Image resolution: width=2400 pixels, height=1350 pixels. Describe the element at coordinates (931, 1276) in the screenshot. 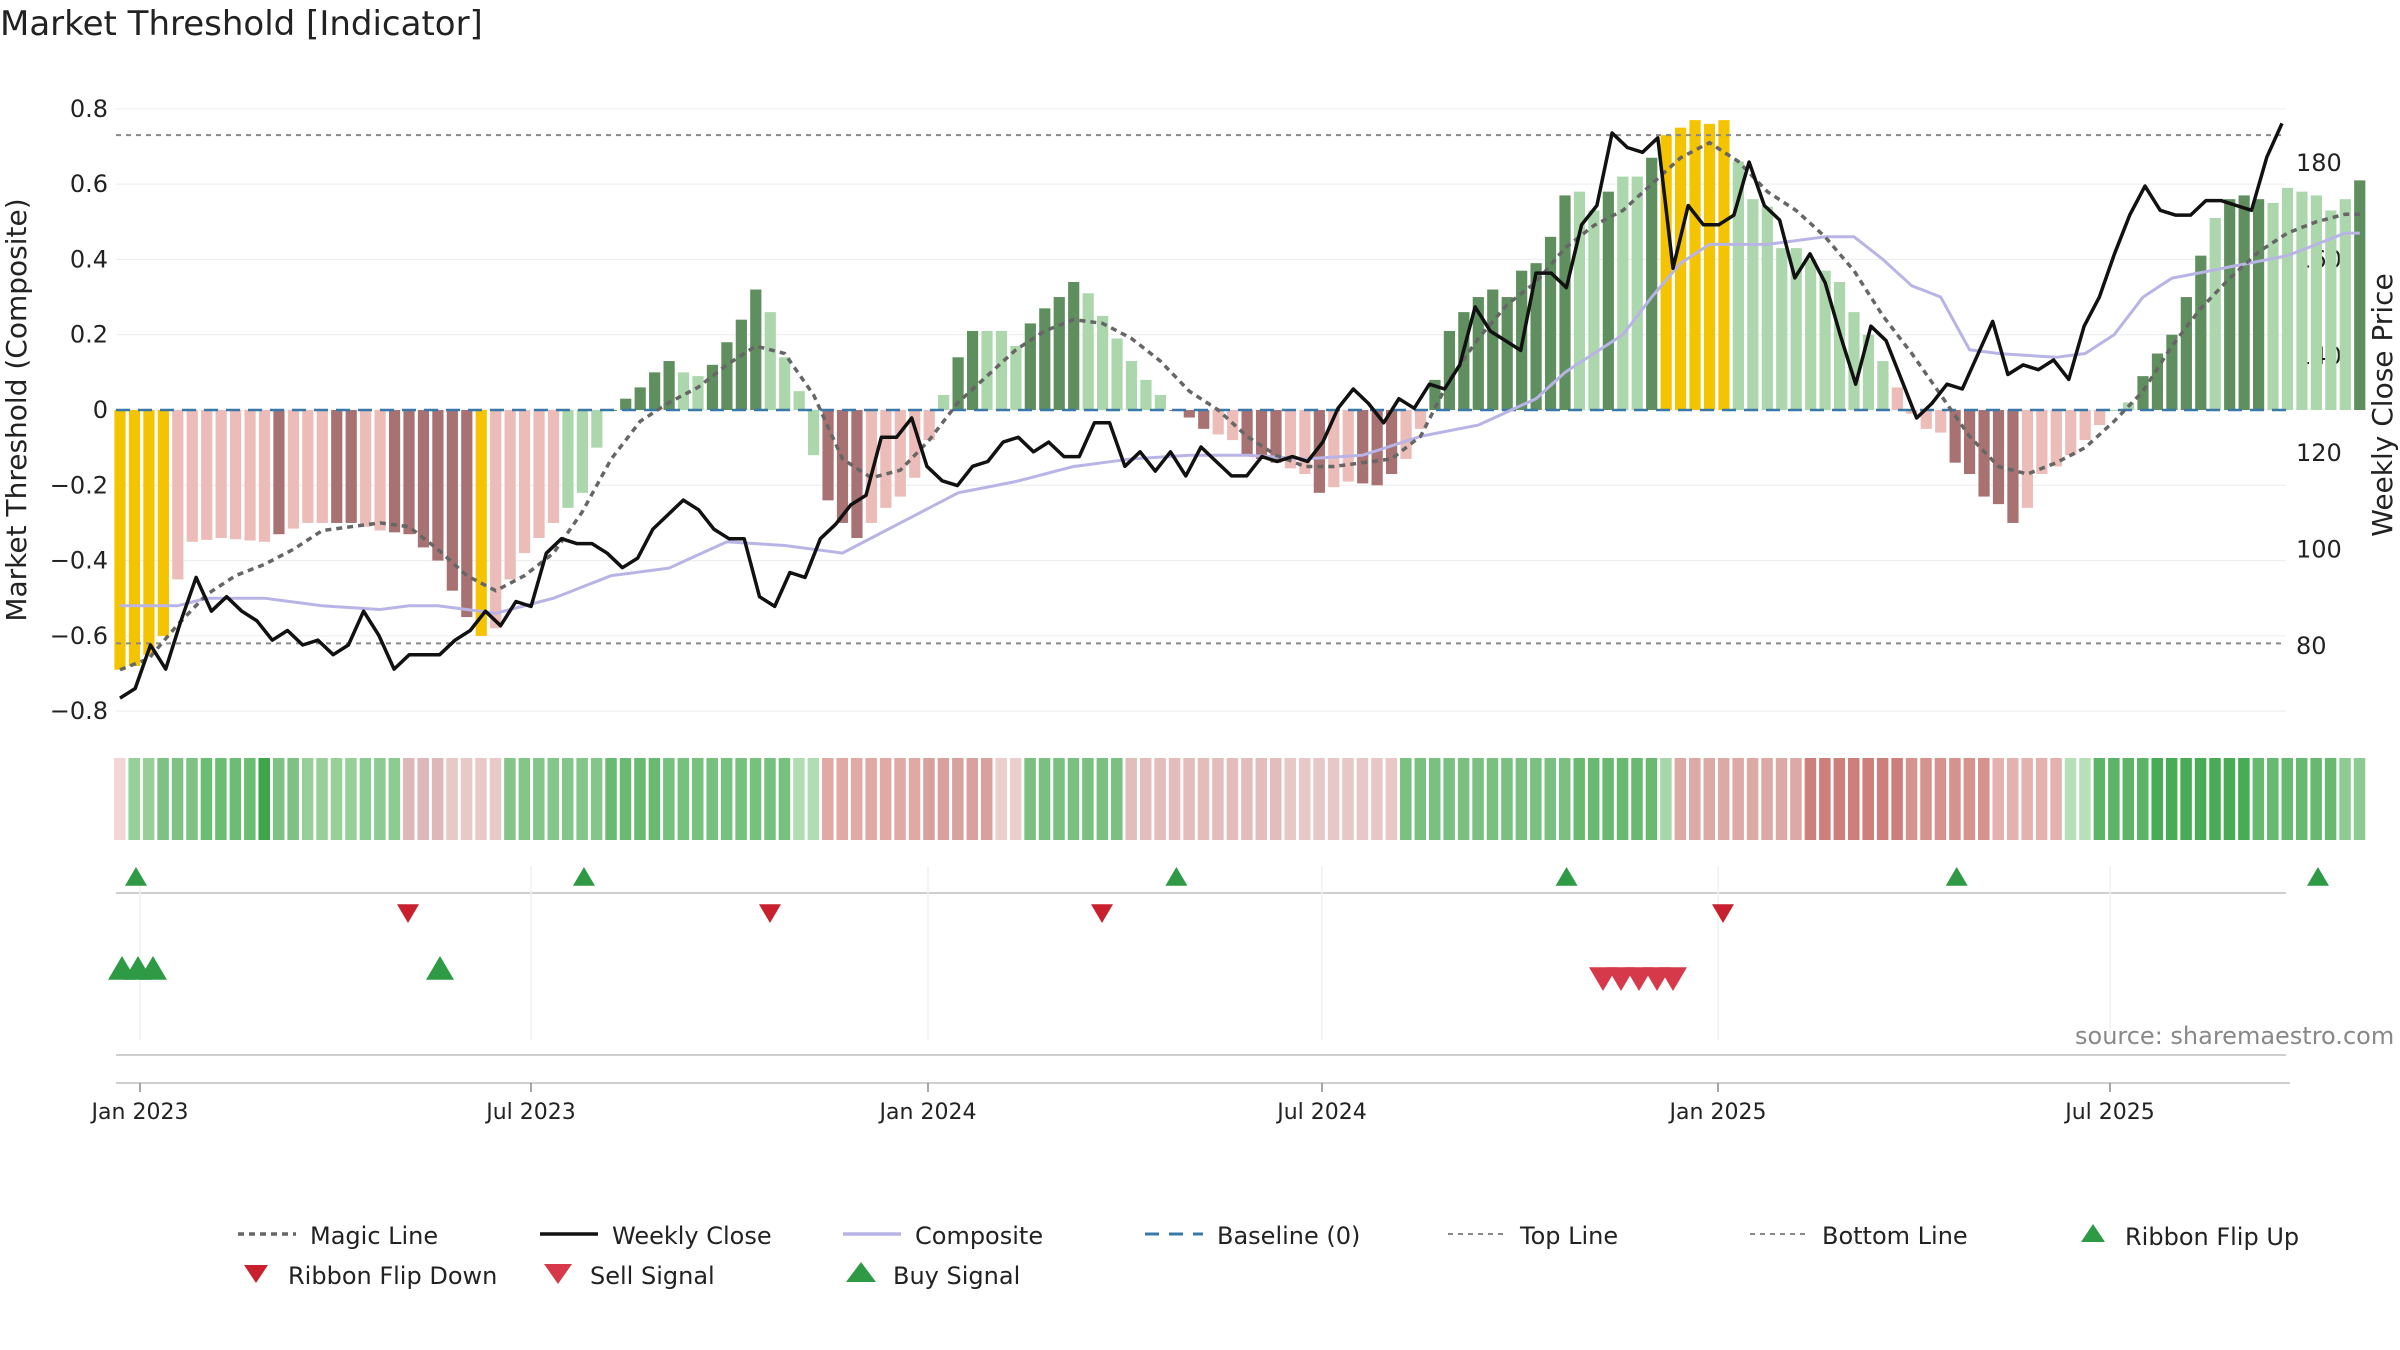

I see `legend-item: Buy Signal` at that location.